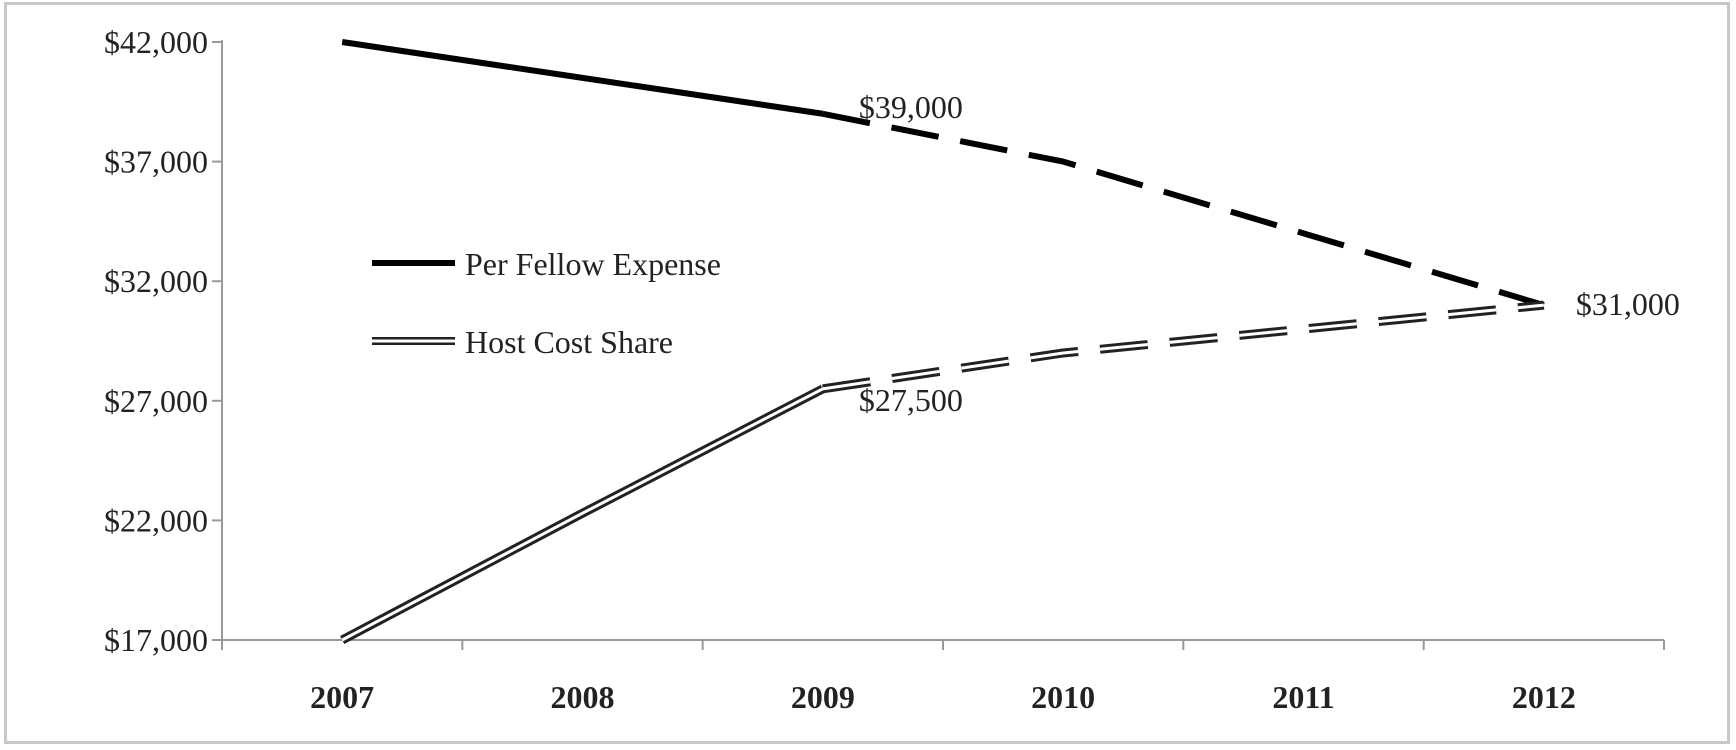  What do you see at coordinates (582, 78) in the screenshot?
I see `series-per-fellow-expense-actual` at bounding box center [582, 78].